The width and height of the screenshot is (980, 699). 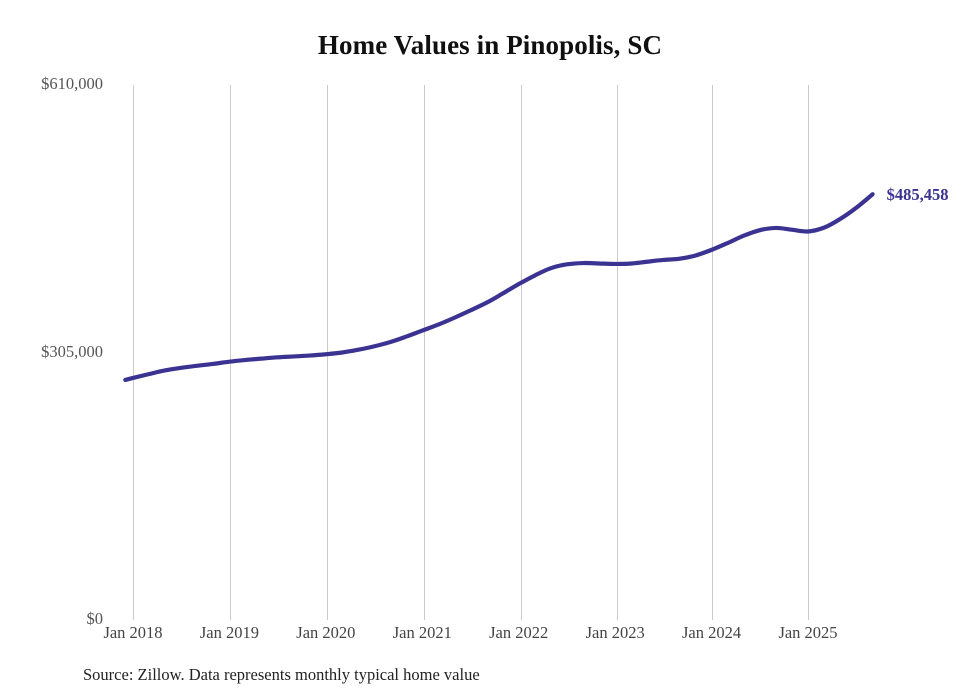 What do you see at coordinates (72, 351) in the screenshot?
I see `y-axis-tick-label: $305,000` at bounding box center [72, 351].